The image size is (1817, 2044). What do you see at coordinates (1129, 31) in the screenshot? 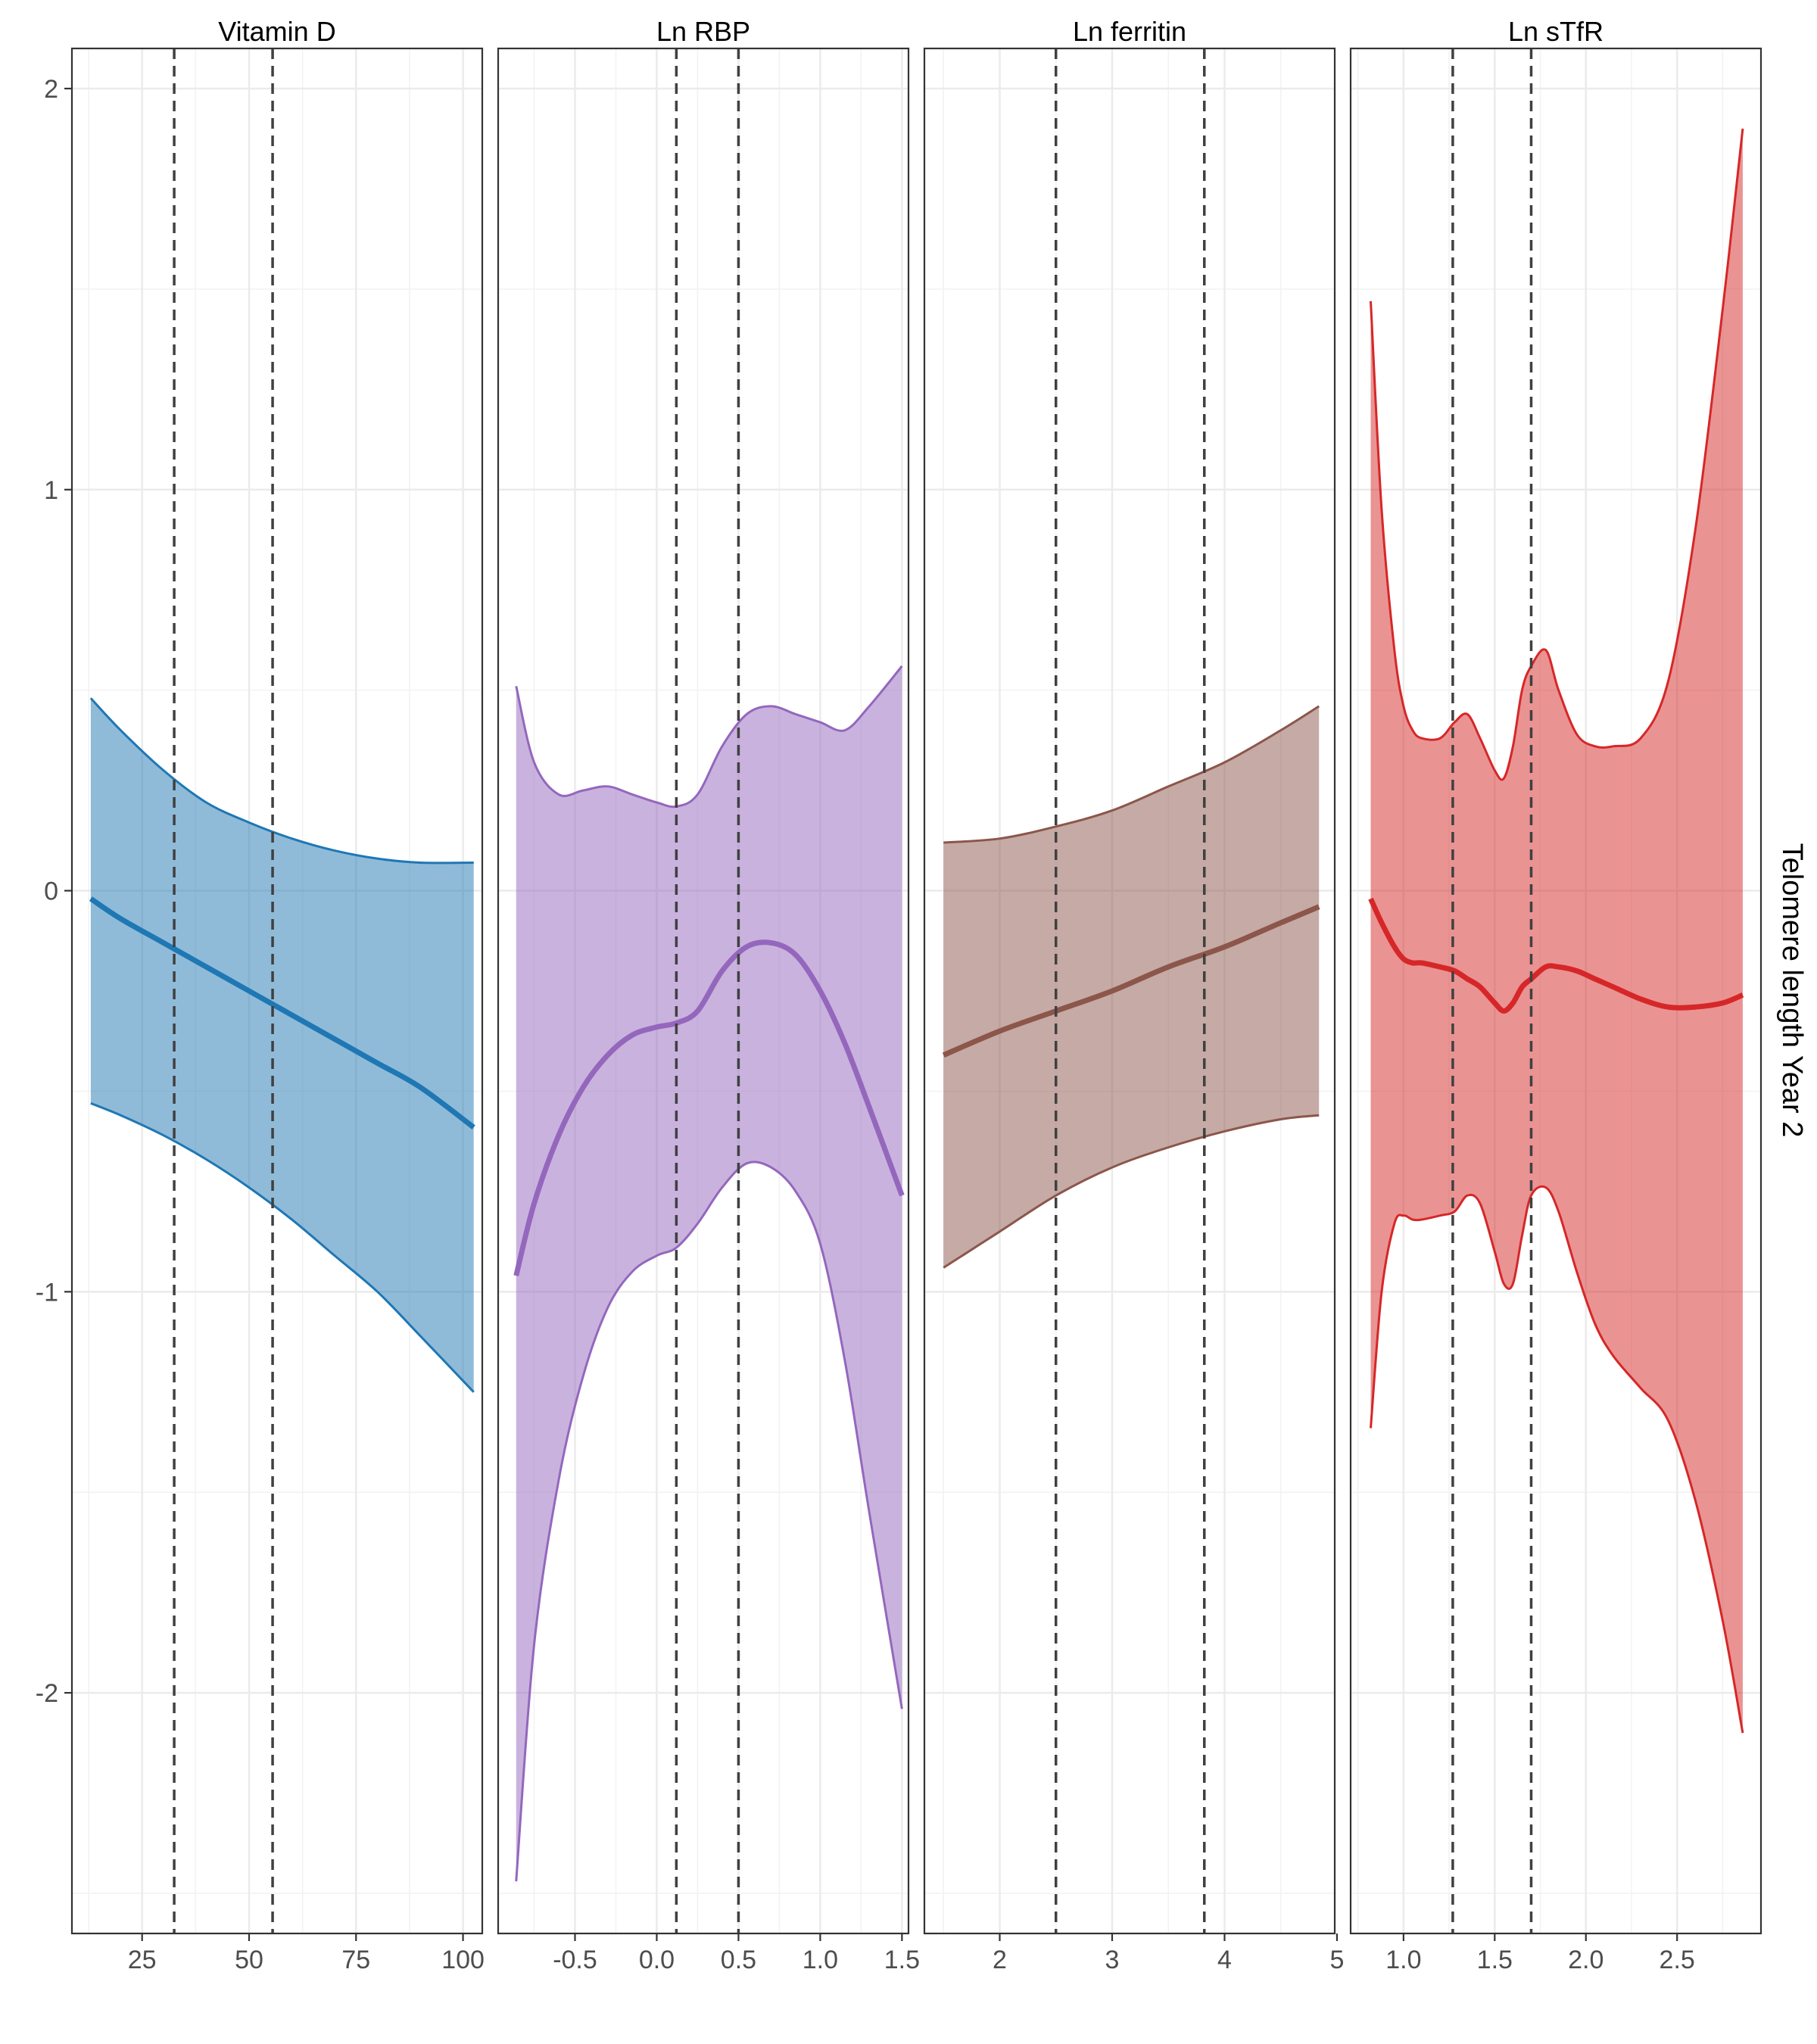
I see `panel-title: Ln ferritin` at bounding box center [1129, 31].